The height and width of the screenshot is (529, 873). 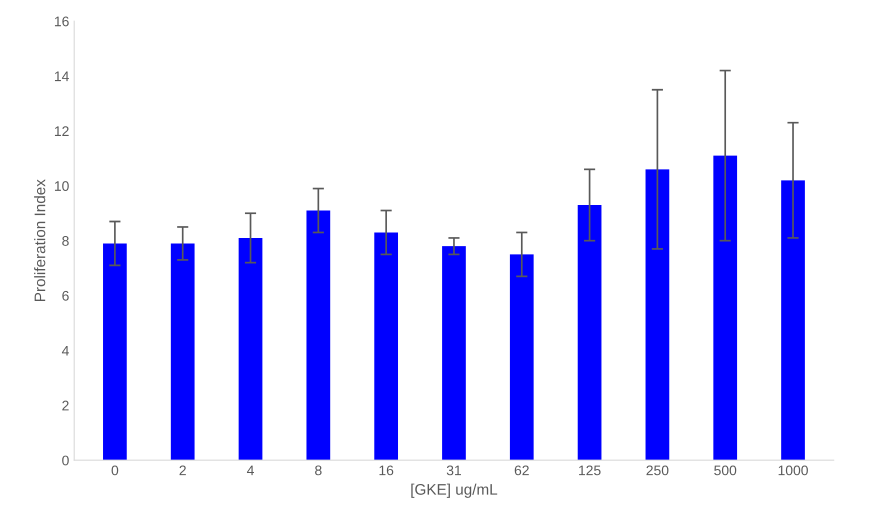 What do you see at coordinates (61, 21) in the screenshot?
I see `y-tick-label: 16` at bounding box center [61, 21].